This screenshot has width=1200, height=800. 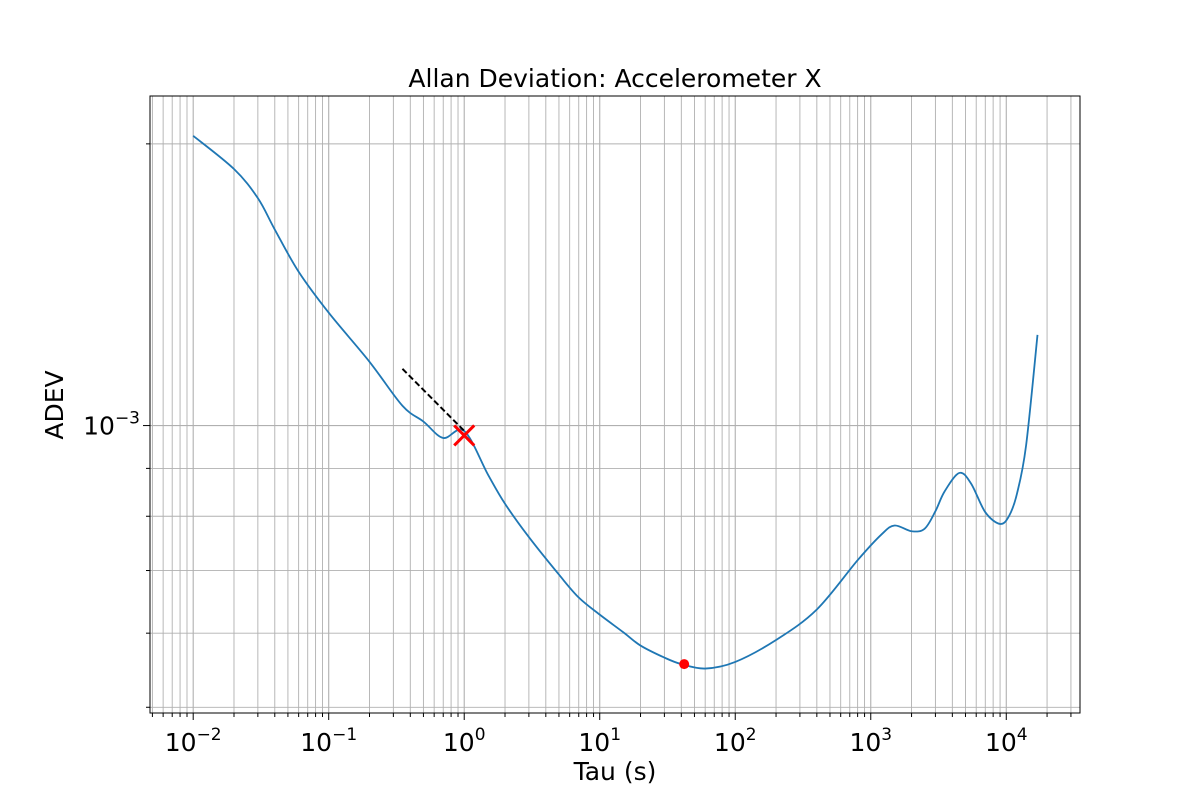 I want to click on x-tick-label: 10⁰, so click(x=464, y=741).